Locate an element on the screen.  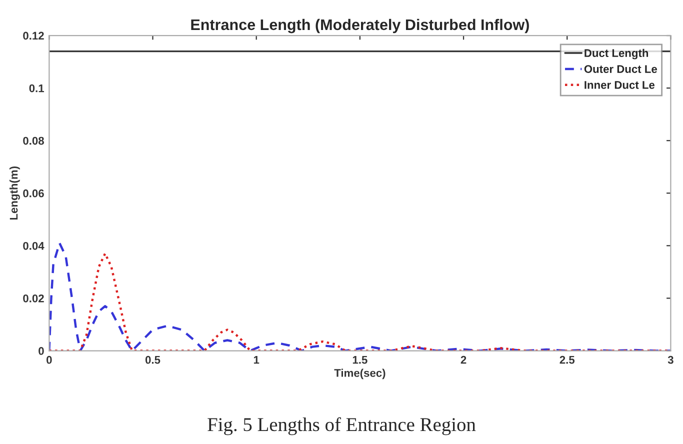
y-axis-title: Length(m) is located at coordinates (15, 193).